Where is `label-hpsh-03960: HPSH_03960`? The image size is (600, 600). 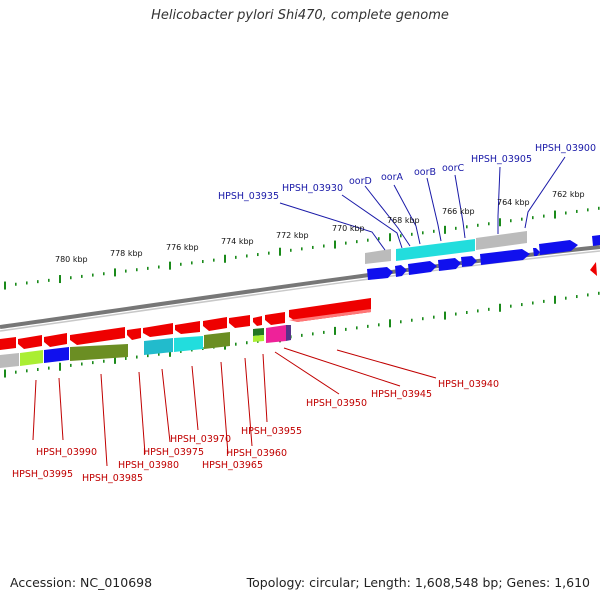 label-hpsh-03960: HPSH_03960 is located at coordinates (256, 453).